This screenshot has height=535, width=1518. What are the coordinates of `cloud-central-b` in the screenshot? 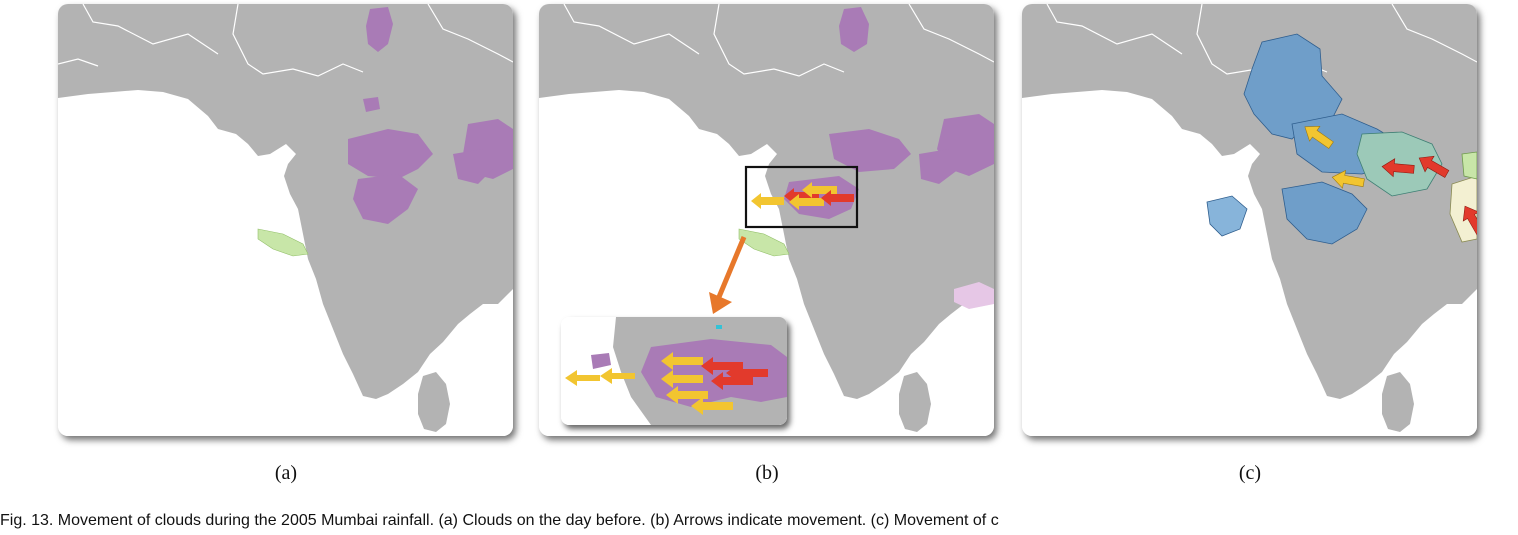 It's located at (385, 199).